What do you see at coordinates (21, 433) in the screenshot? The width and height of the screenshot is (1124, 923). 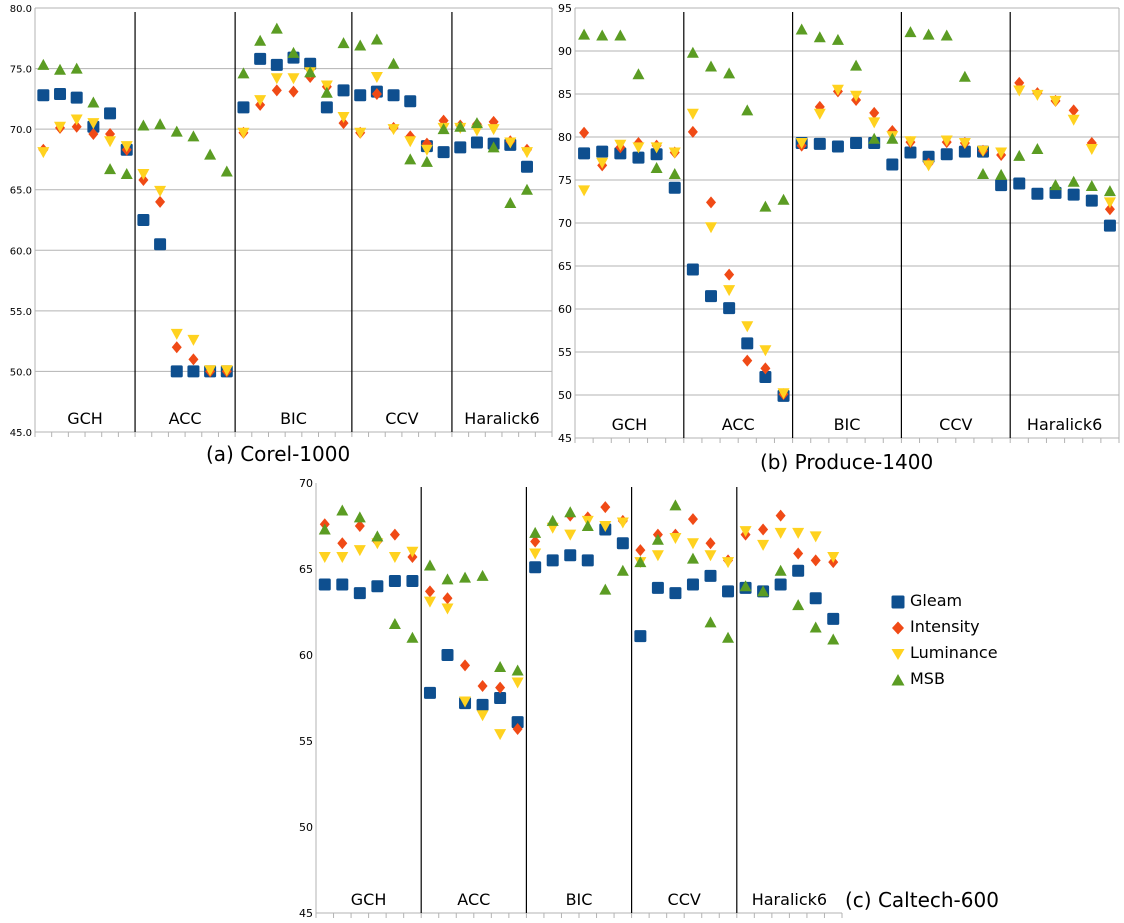 I see `y-tick-label: 45.0` at bounding box center [21, 433].